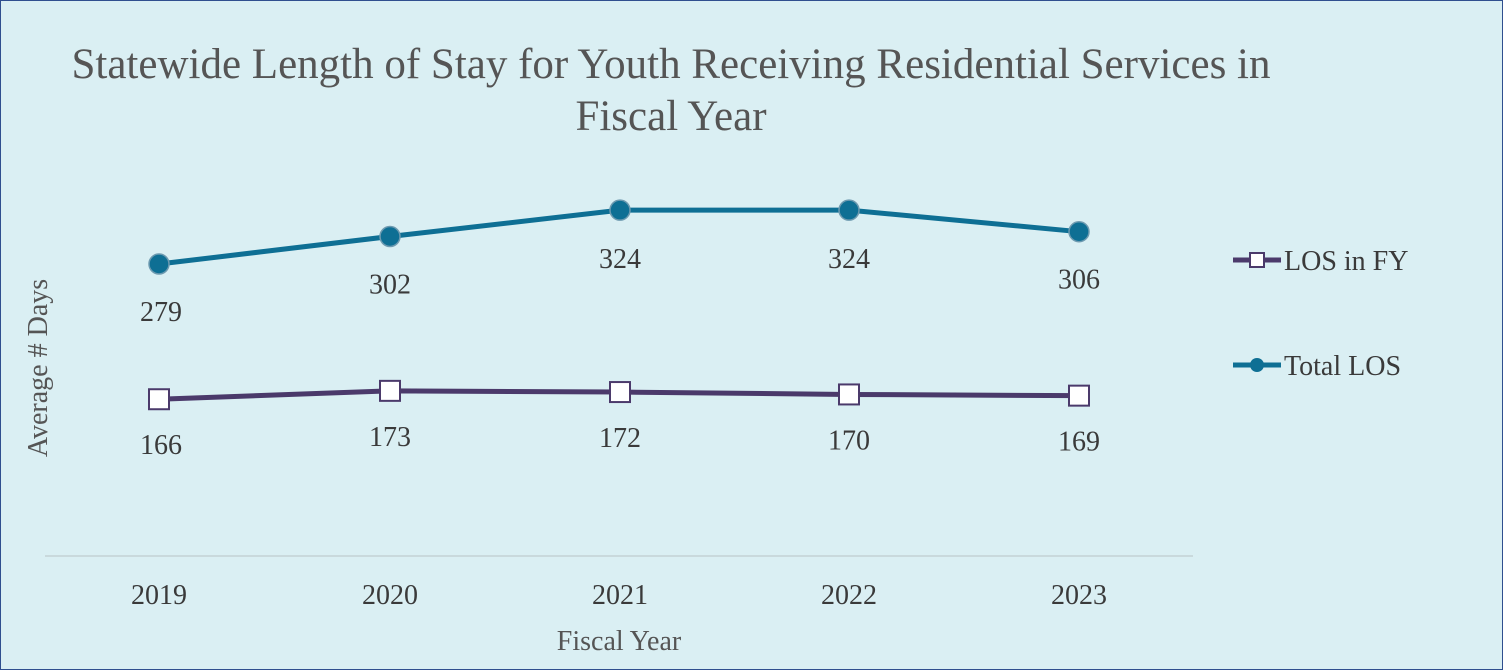  What do you see at coordinates (849, 440) in the screenshot?
I see `data-label-los-in-fy: 170` at bounding box center [849, 440].